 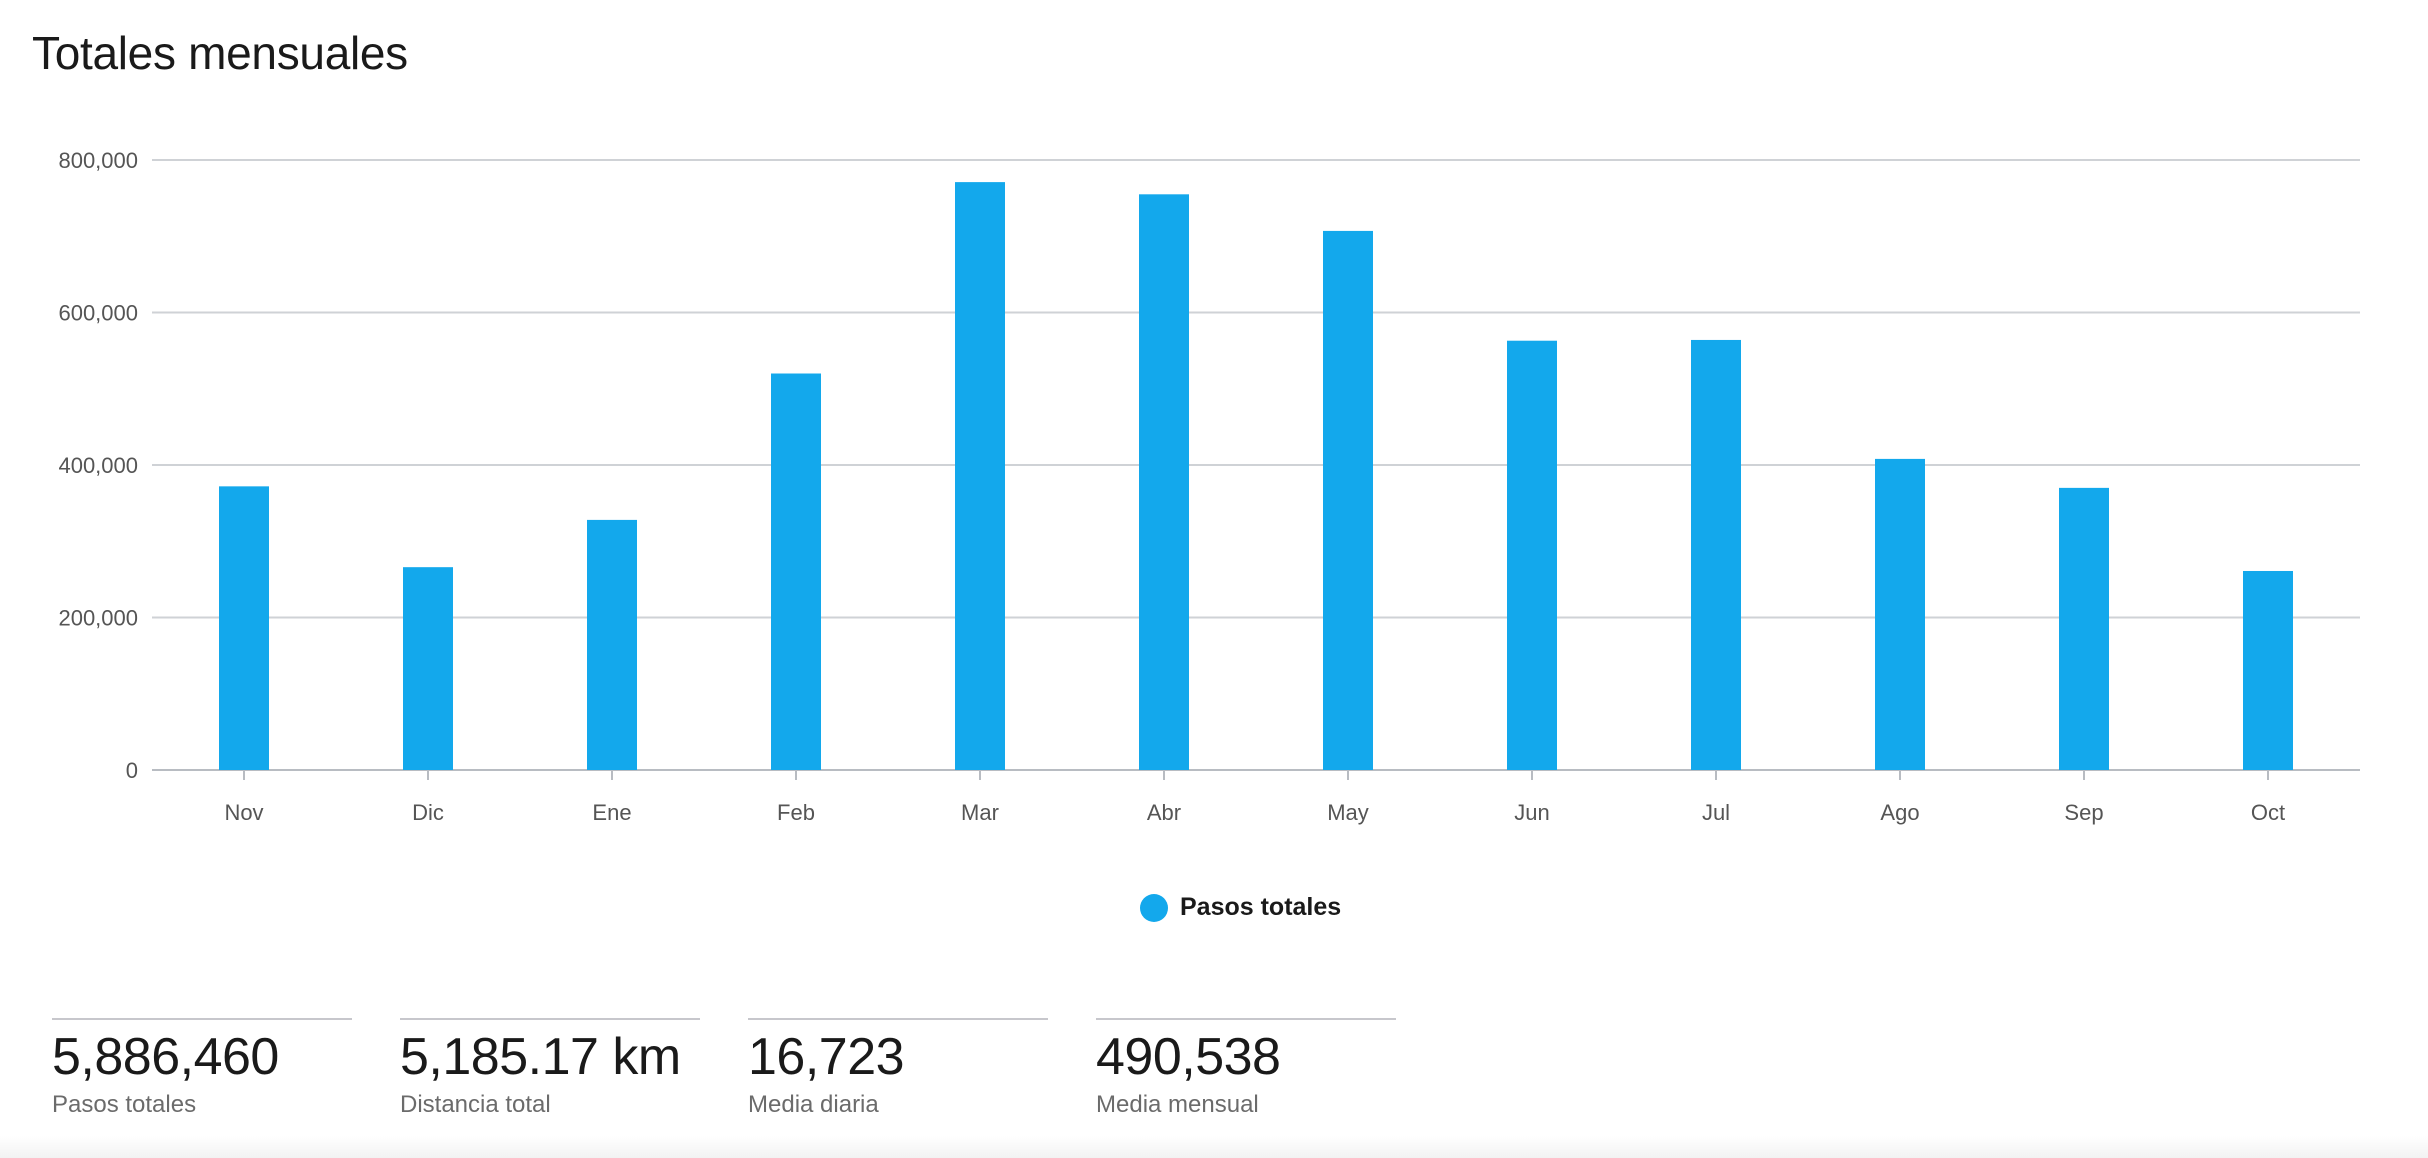 What do you see at coordinates (124, 1104) in the screenshot?
I see `stat-label: Pasos totales` at bounding box center [124, 1104].